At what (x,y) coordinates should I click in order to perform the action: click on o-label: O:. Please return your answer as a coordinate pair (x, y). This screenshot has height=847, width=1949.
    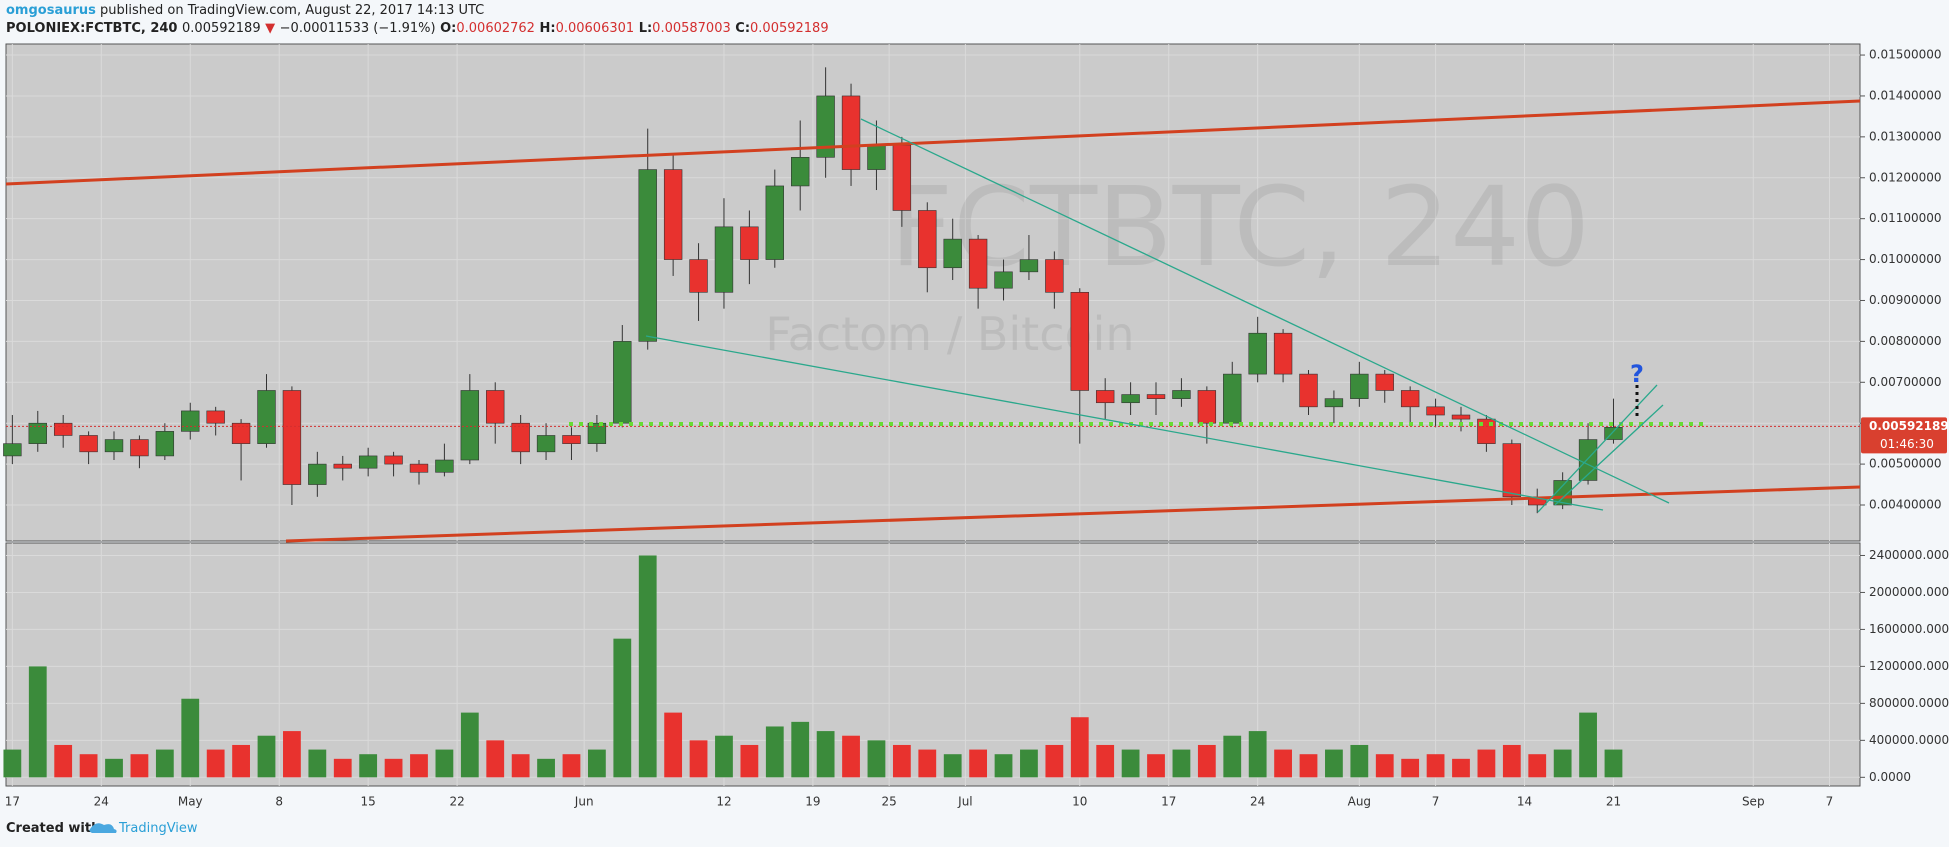
    Looking at the image, I should click on (448, 28).